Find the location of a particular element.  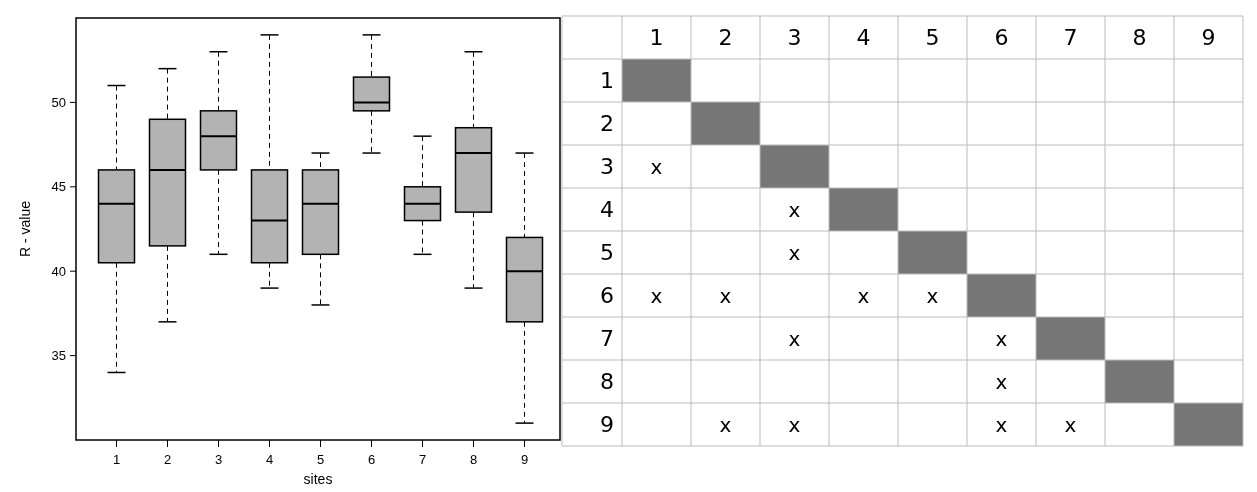

y-axis-title: R - value is located at coordinates (25, 229).